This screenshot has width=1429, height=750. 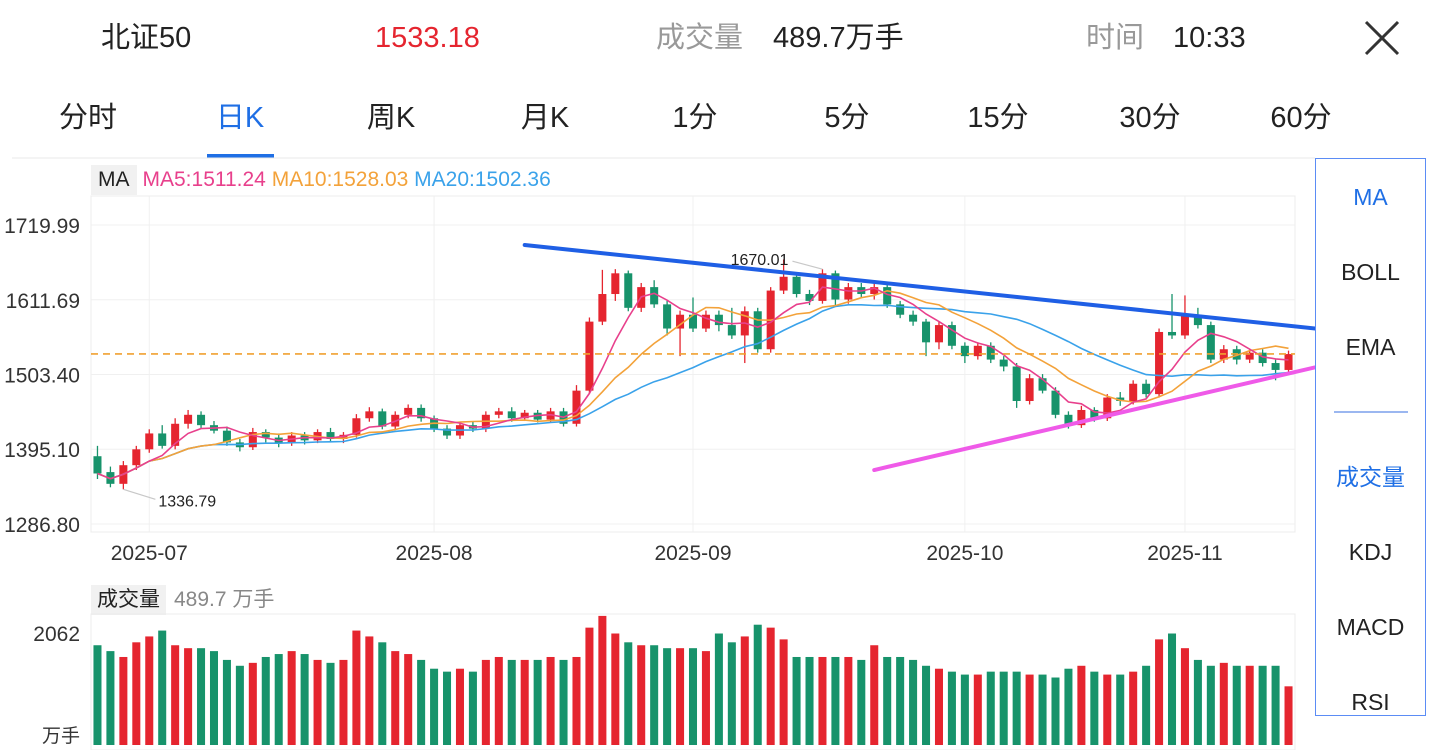 I want to click on indicator-ma: MA, so click(x=1370, y=197).